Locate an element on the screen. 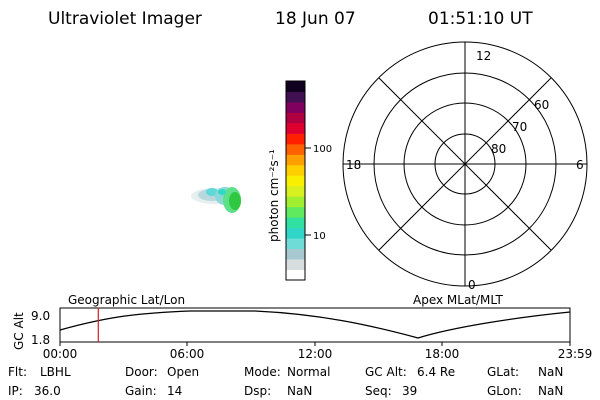 This screenshot has height=400, width=600. altitude-curve is located at coordinates (315, 324).